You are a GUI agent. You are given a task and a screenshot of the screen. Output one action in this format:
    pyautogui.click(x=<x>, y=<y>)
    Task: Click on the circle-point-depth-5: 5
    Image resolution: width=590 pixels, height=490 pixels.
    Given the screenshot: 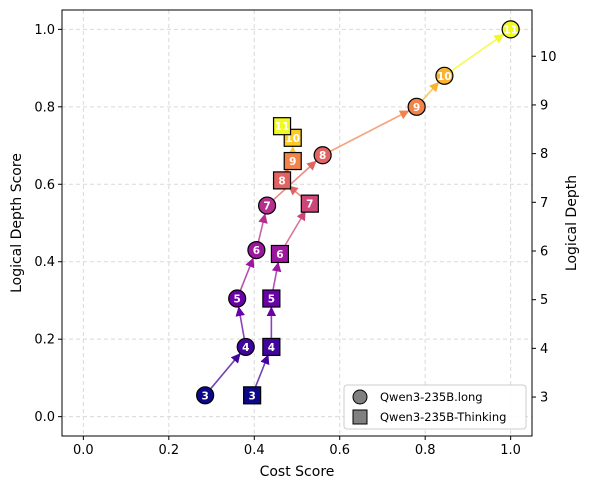 What is the action you would take?
    pyautogui.click(x=237, y=298)
    